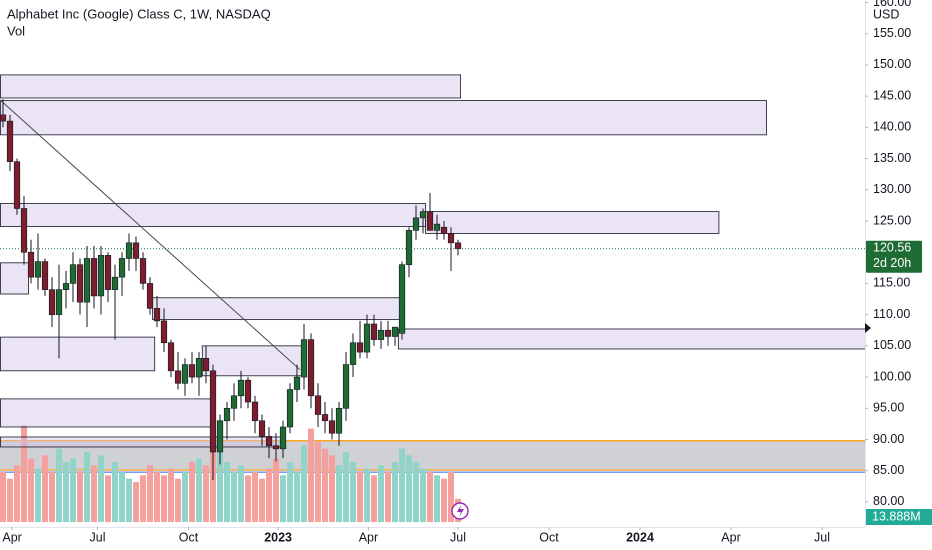 The image size is (932, 550). I want to click on volume-value-box, so click(899, 517).